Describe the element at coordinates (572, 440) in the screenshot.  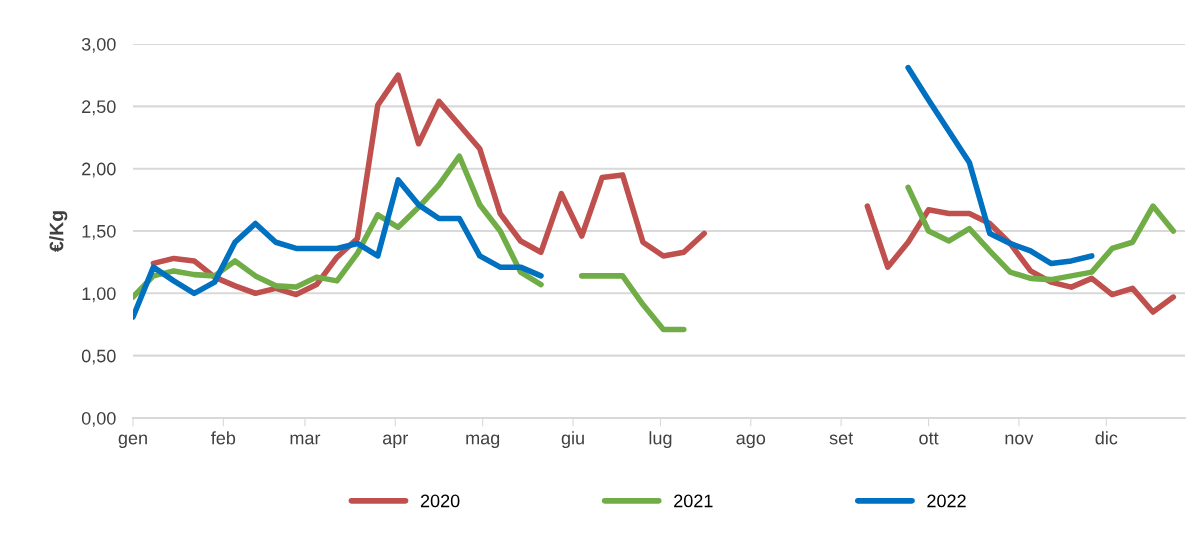
I see `x-tick-label: giu` at that location.